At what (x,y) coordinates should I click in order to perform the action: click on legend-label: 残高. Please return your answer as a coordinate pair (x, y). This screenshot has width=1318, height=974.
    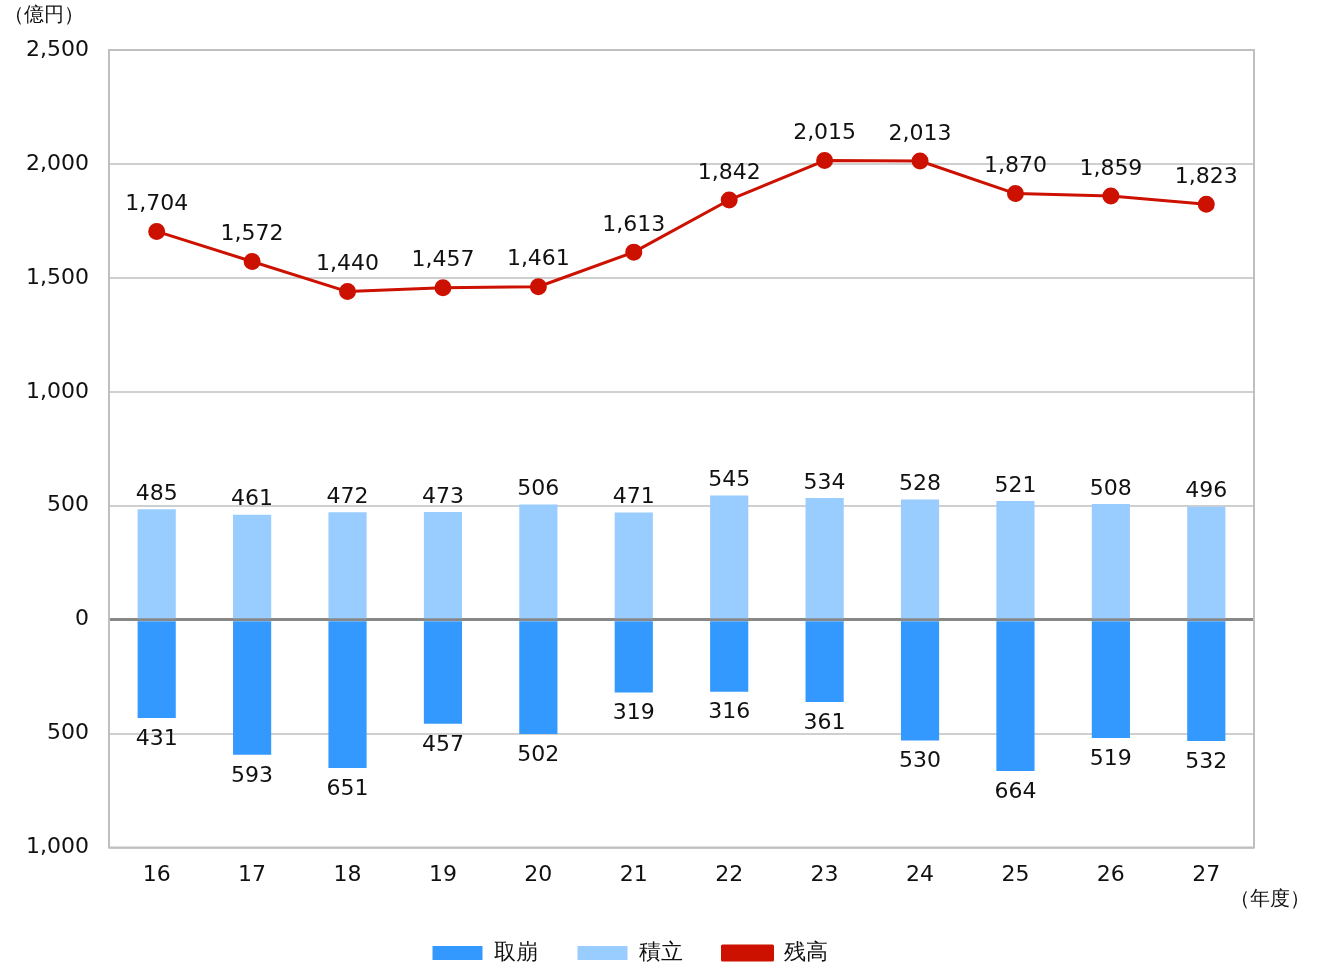
    Looking at the image, I should click on (805, 951).